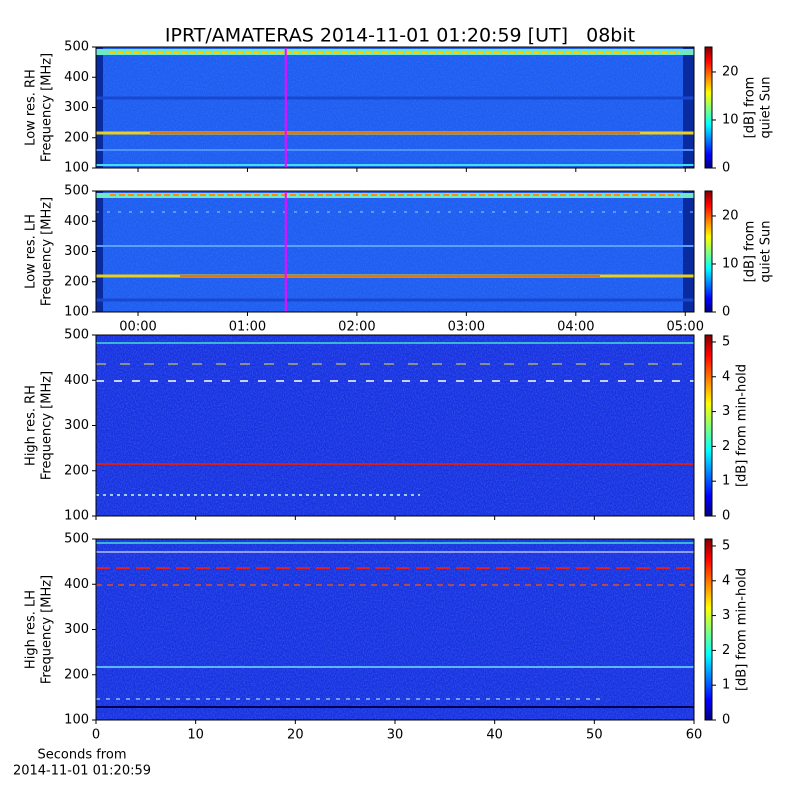 The image size is (800, 800). I want to click on x-tick-label: 30, so click(395, 735).